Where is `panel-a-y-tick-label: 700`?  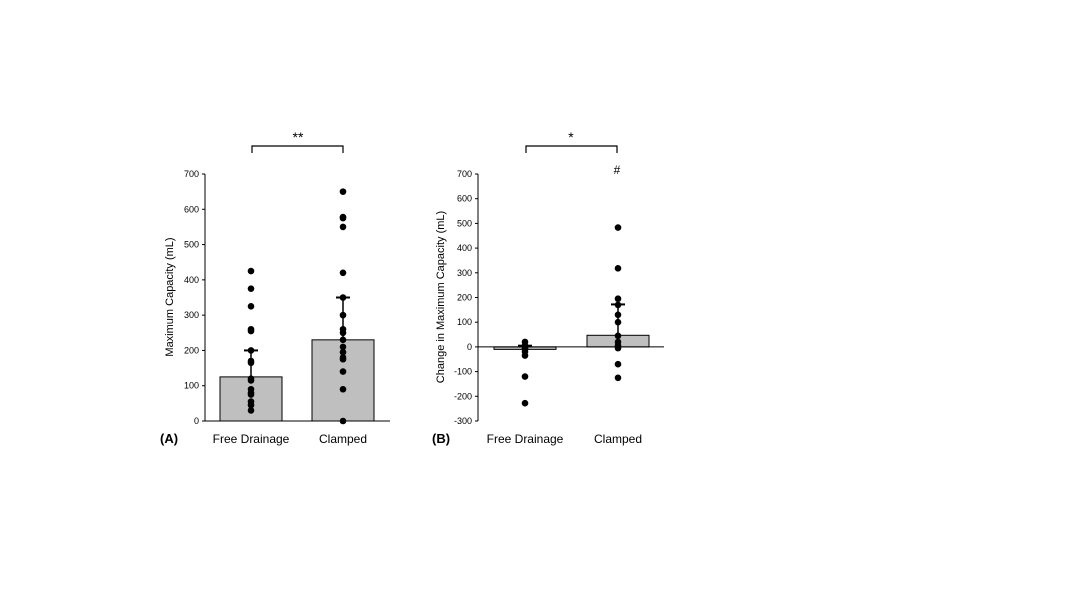
panel-a-y-tick-label: 700 is located at coordinates (191, 174).